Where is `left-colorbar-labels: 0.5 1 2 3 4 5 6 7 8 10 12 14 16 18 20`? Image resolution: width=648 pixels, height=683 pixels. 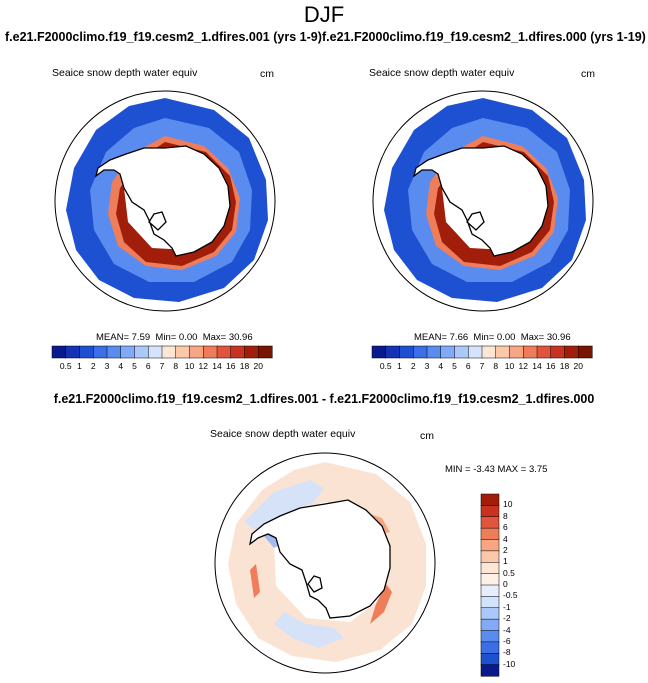 left-colorbar-labels: 0.5 1 2 3 4 5 6 7 8 10 12 14 16 18 20 is located at coordinates (162, 367).